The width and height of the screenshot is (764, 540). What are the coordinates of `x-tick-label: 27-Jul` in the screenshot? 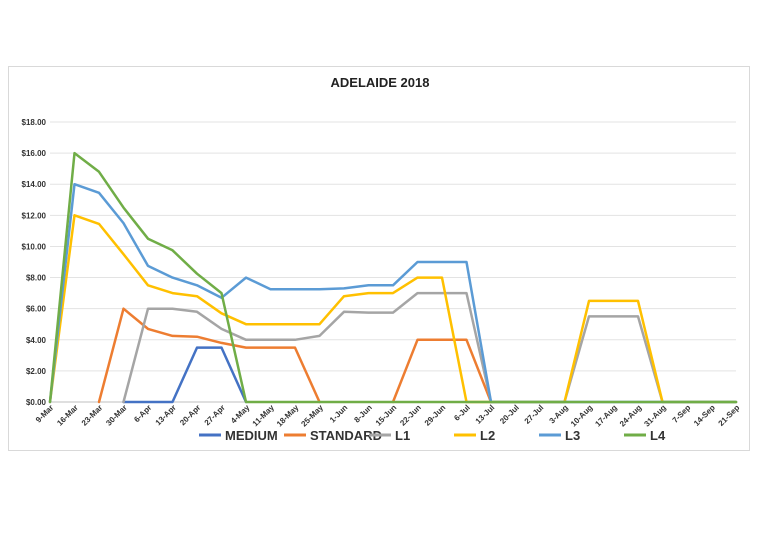 It's located at (534, 414).